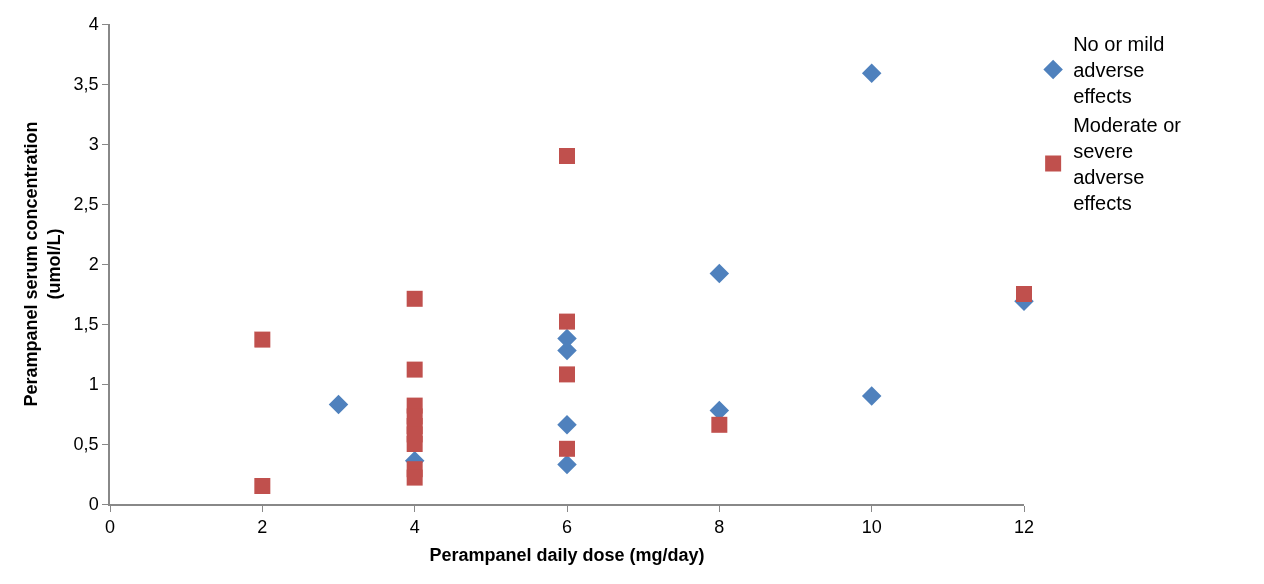  Describe the element at coordinates (93, 144) in the screenshot. I see `y-tick-label: 3` at that location.